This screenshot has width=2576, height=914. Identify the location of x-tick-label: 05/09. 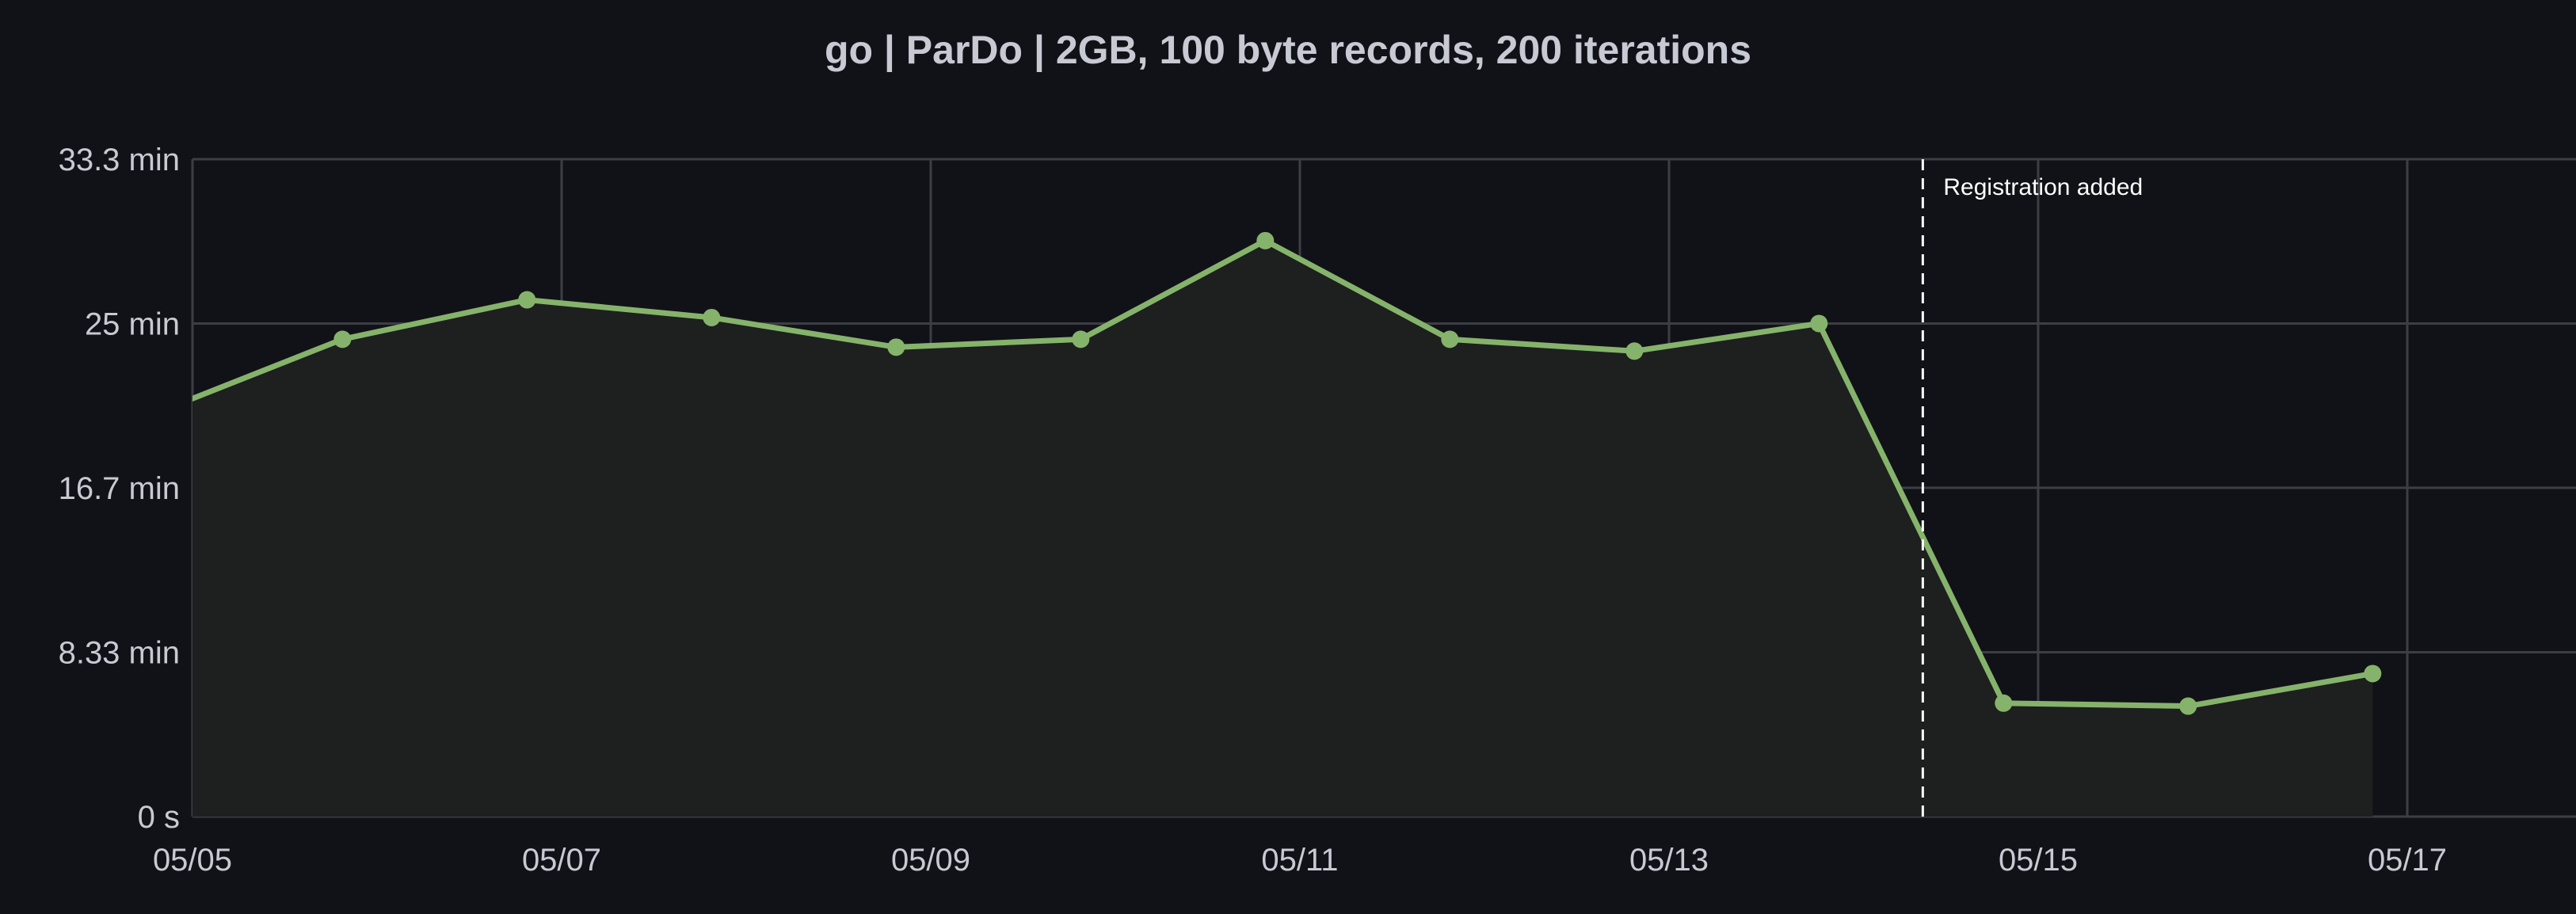
(930, 860).